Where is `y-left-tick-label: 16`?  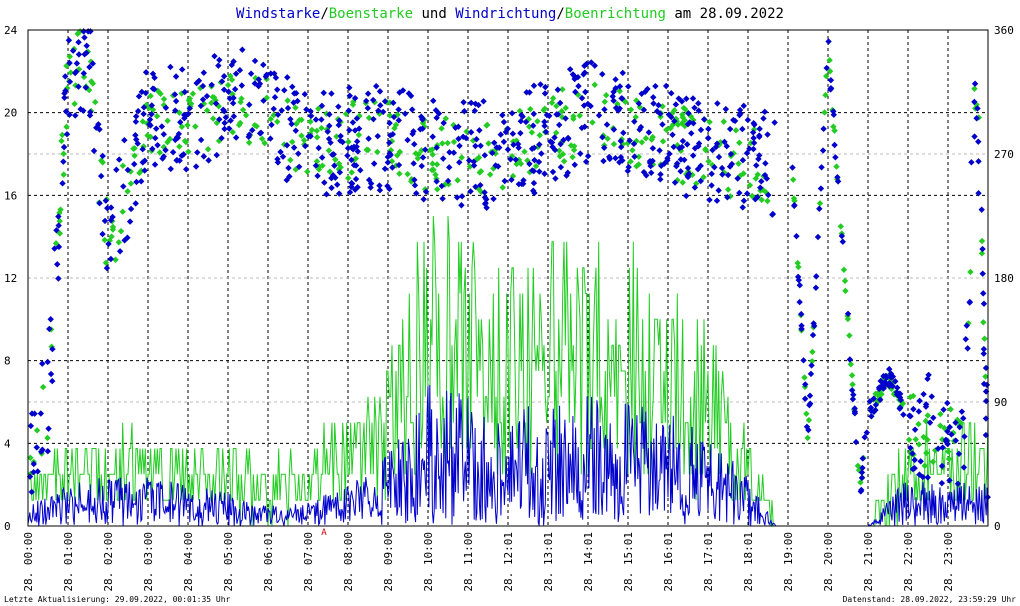
y-left-tick-label: 16 is located at coordinates (10, 195).